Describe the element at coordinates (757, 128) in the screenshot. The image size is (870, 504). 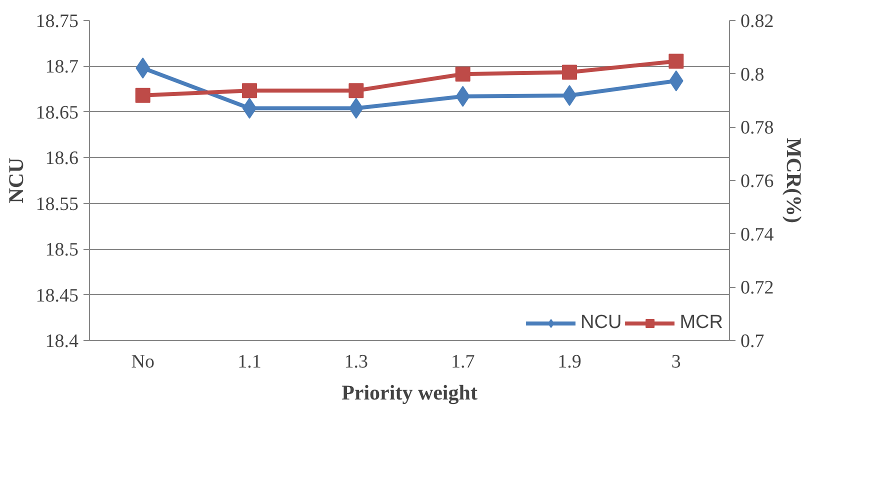
I see `y2-tick-label: 0.78` at that location.